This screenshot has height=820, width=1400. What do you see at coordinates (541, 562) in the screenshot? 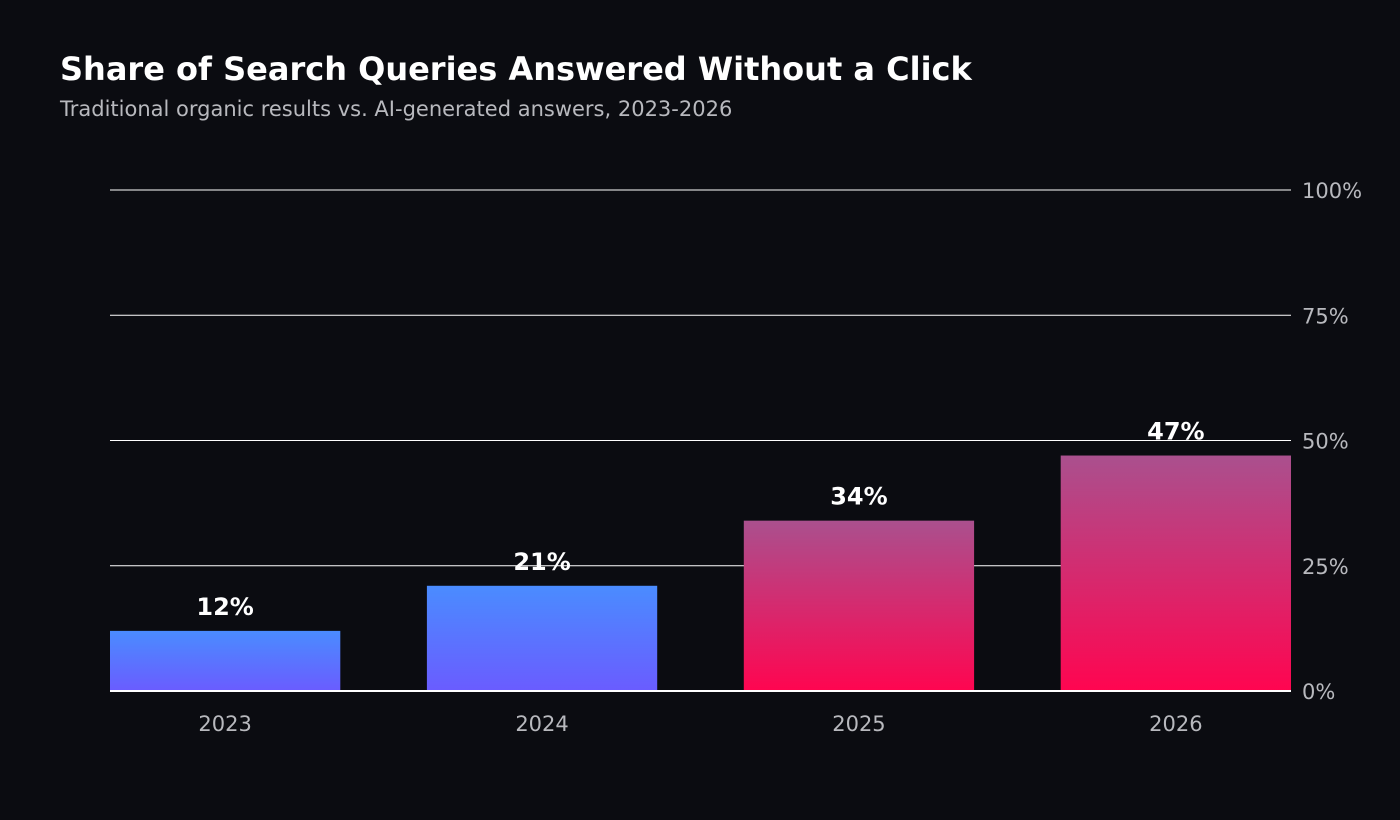
I see `value-label: 21%` at bounding box center [541, 562].